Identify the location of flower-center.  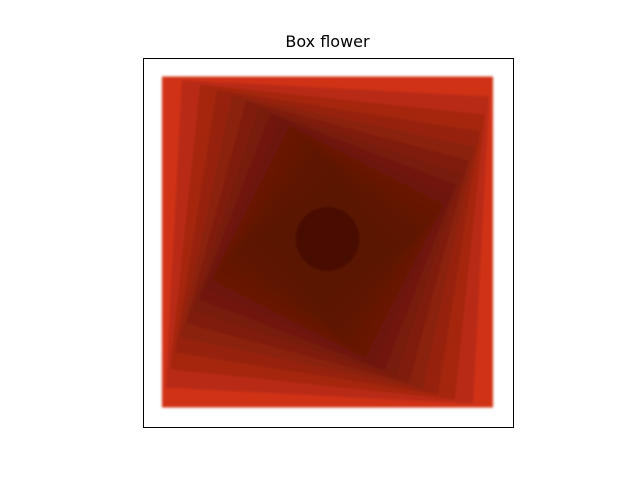
(327, 239).